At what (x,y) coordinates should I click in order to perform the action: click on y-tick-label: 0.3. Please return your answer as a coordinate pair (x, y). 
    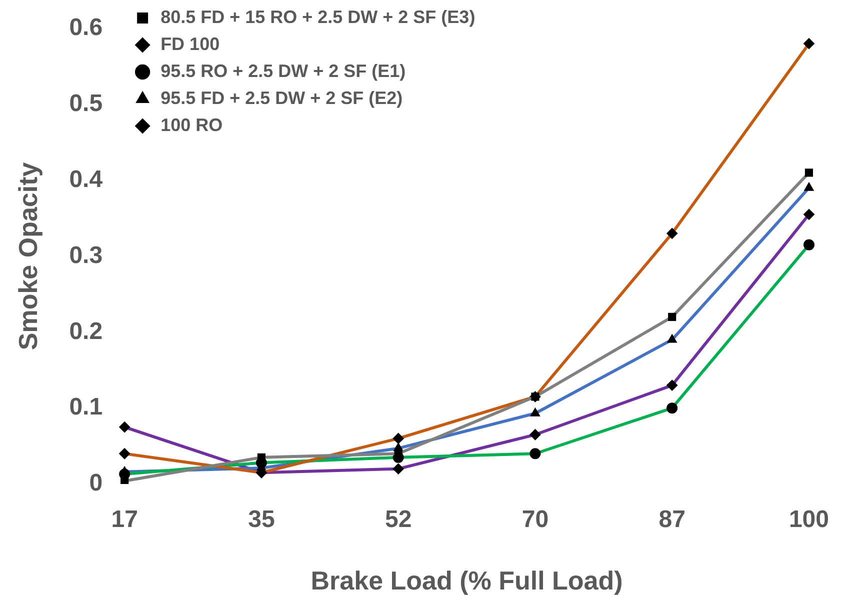
    Looking at the image, I should click on (86, 255).